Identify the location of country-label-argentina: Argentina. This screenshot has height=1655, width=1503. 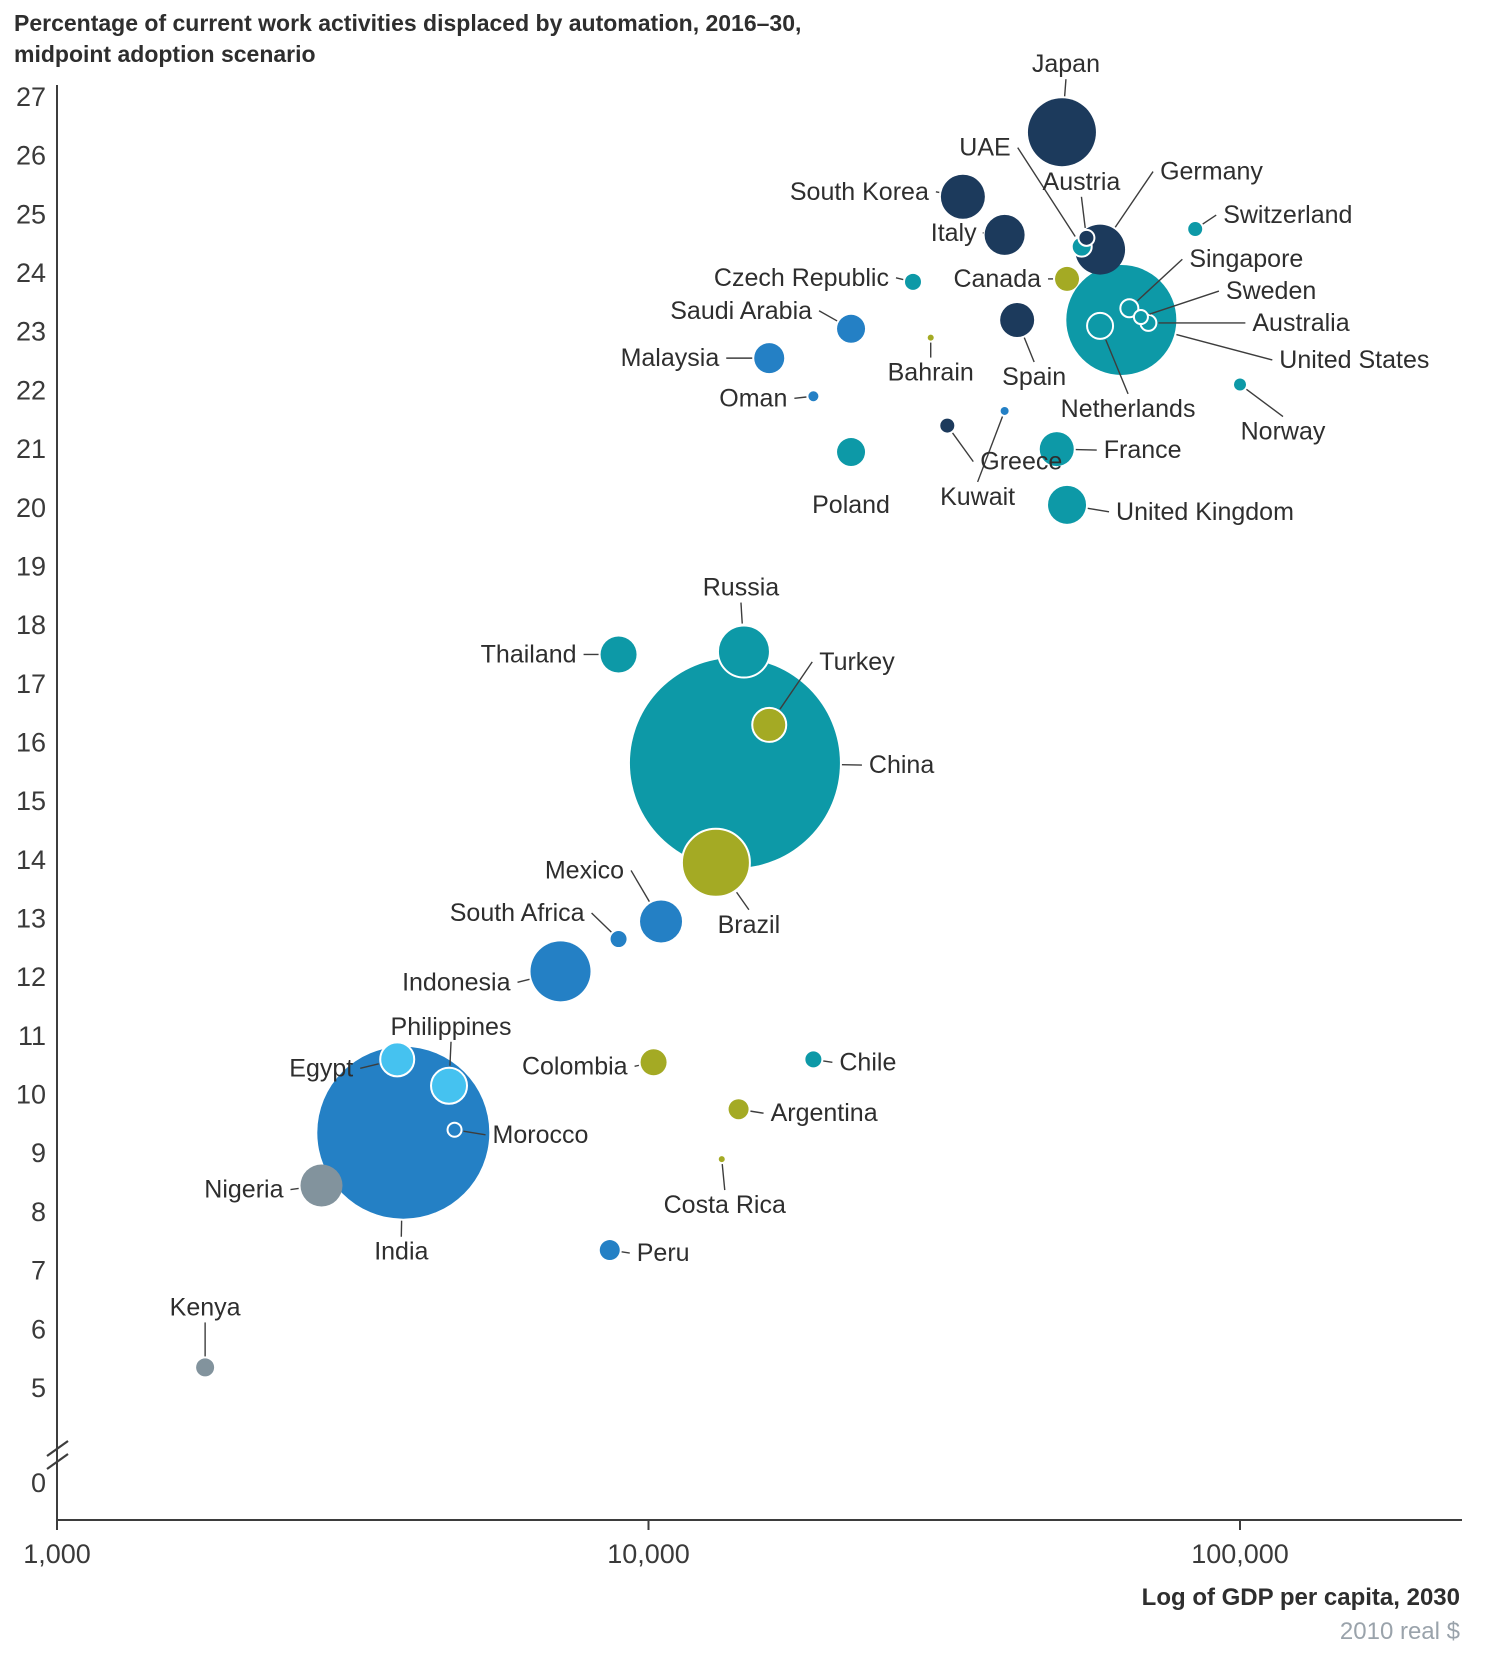
(824, 1113).